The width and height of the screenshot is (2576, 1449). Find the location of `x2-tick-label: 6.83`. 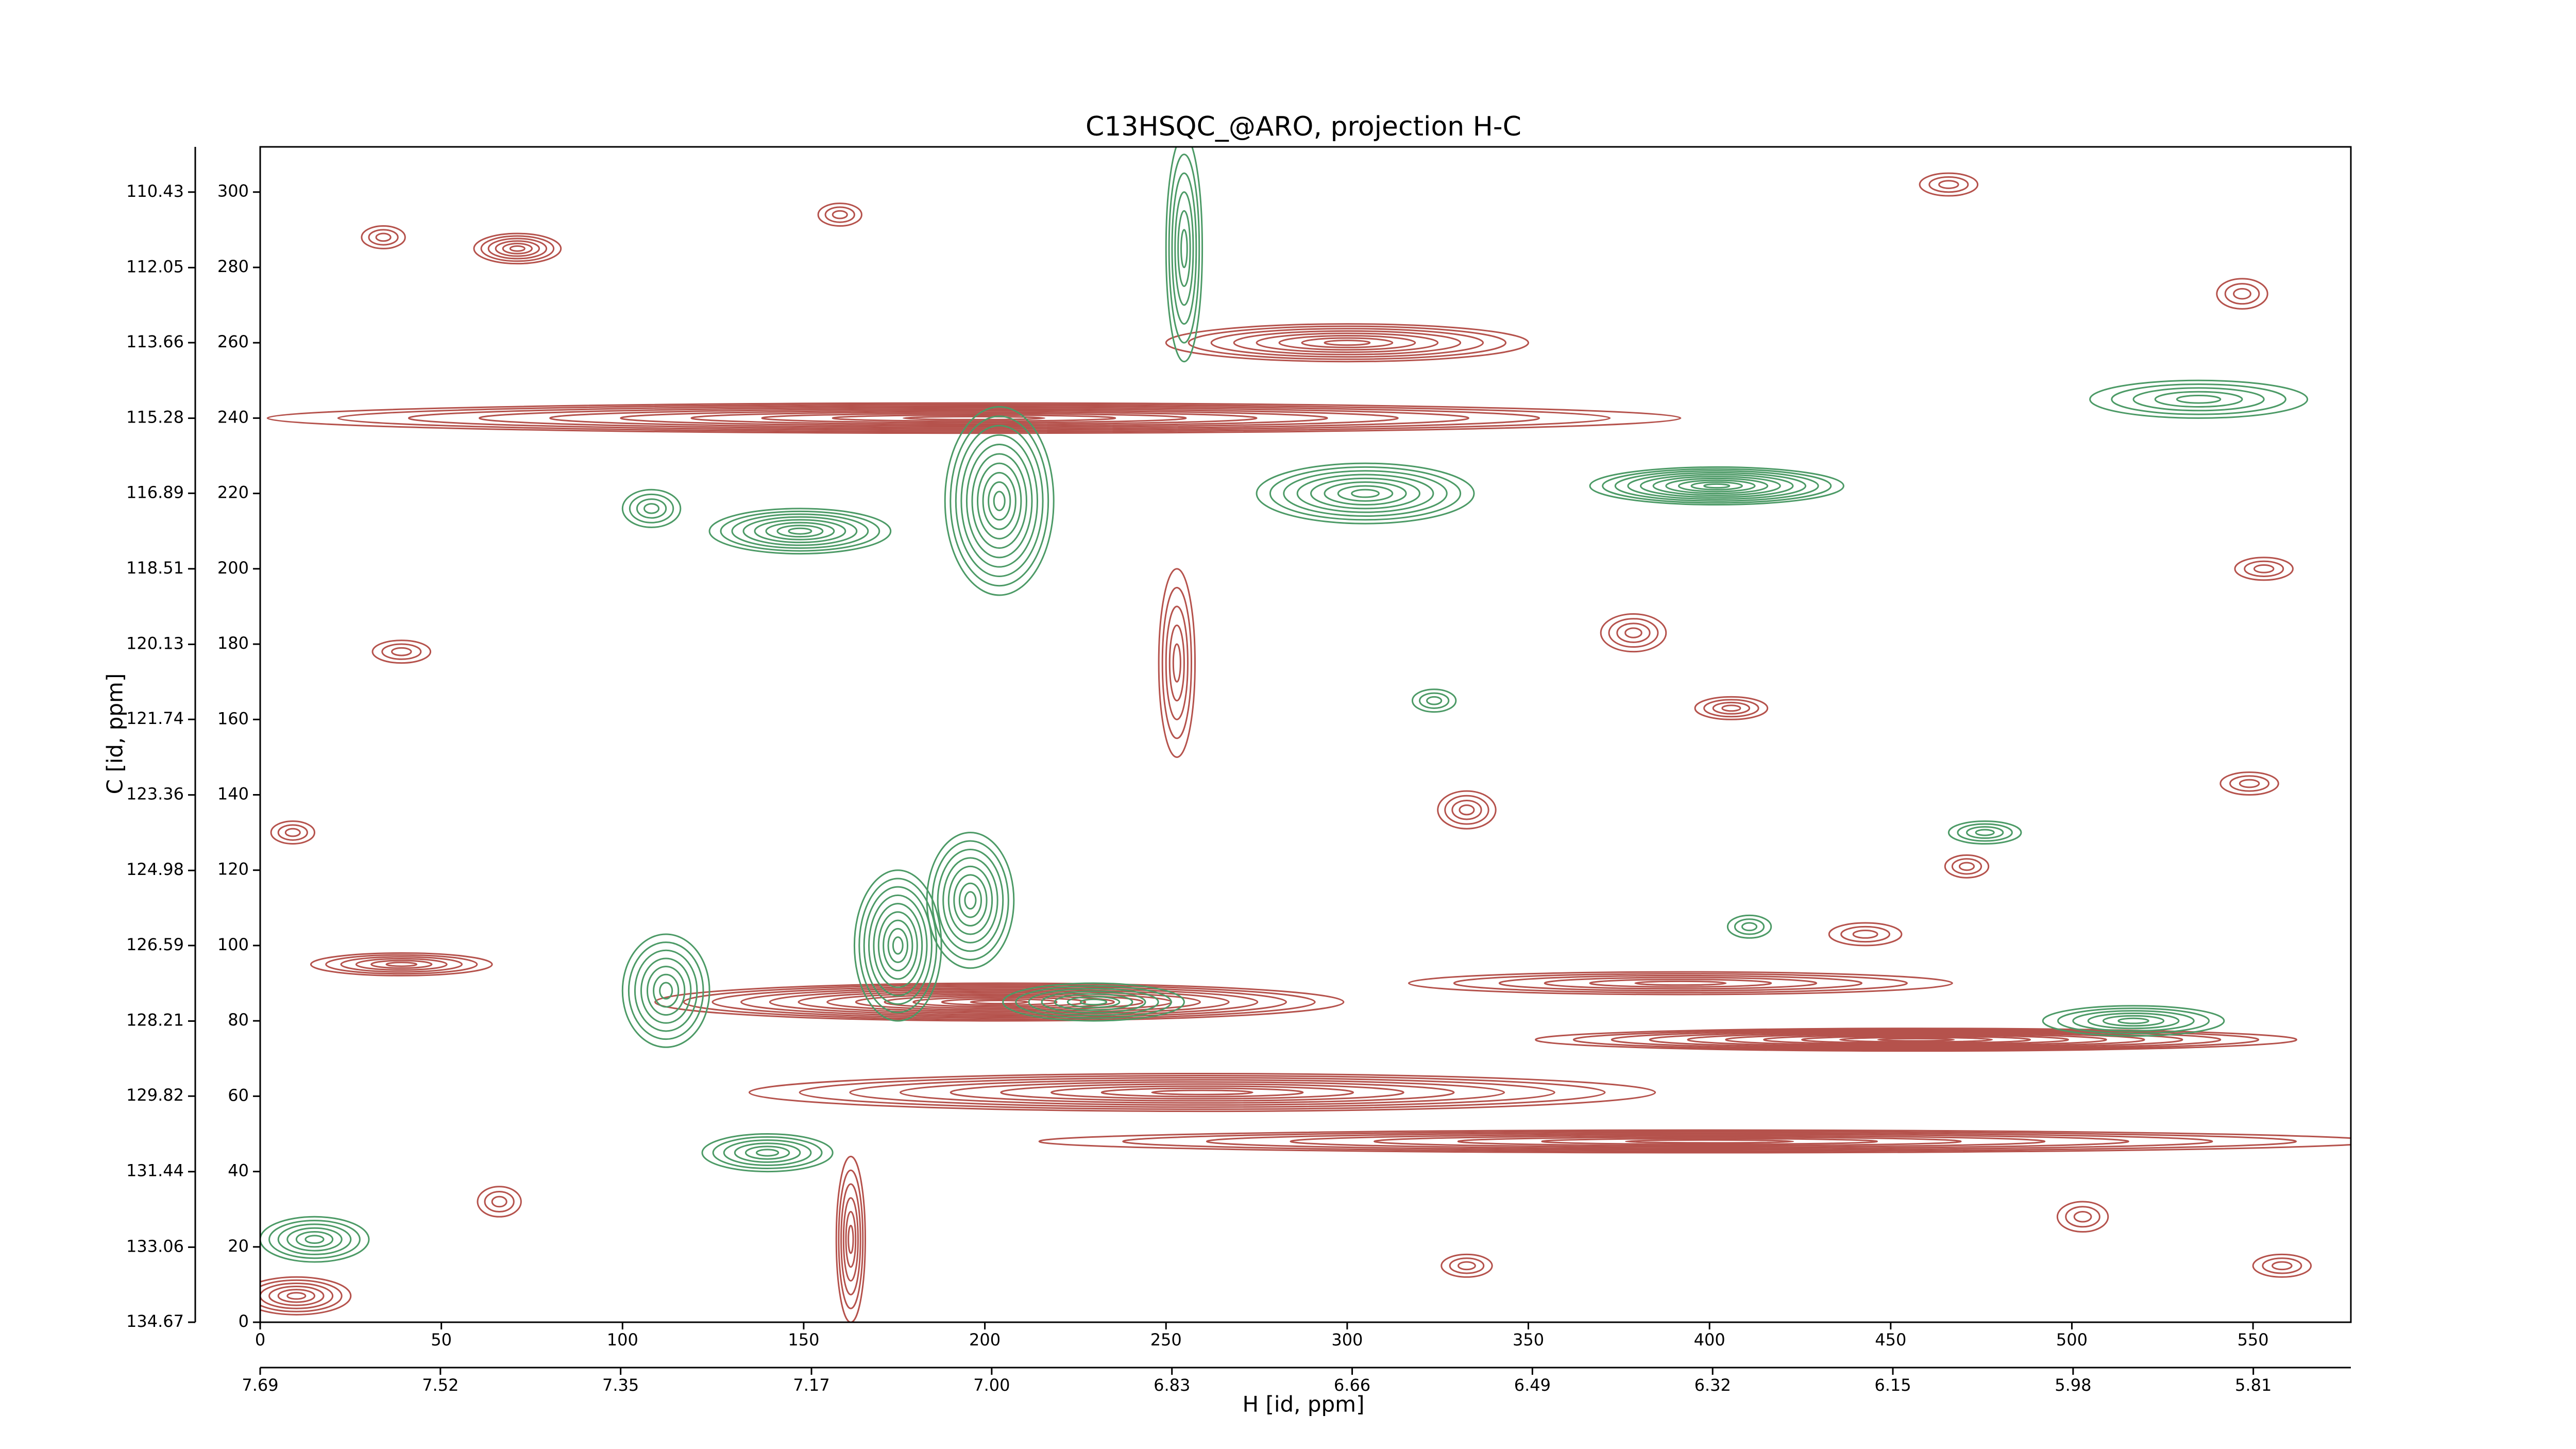

x2-tick-label: 6.83 is located at coordinates (1172, 1385).